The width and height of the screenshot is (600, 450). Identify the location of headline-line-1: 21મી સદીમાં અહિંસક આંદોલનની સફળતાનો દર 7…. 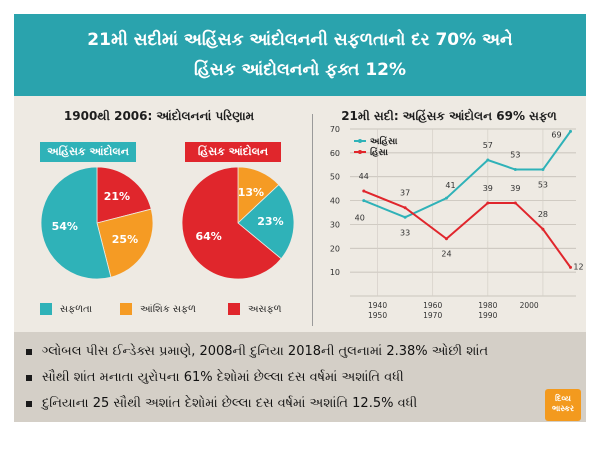
(300, 40).